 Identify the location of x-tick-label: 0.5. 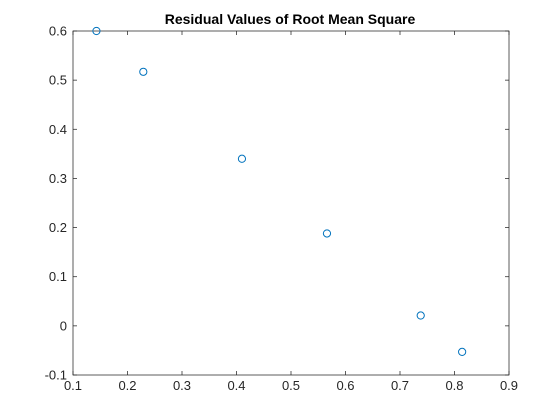
(291, 385).